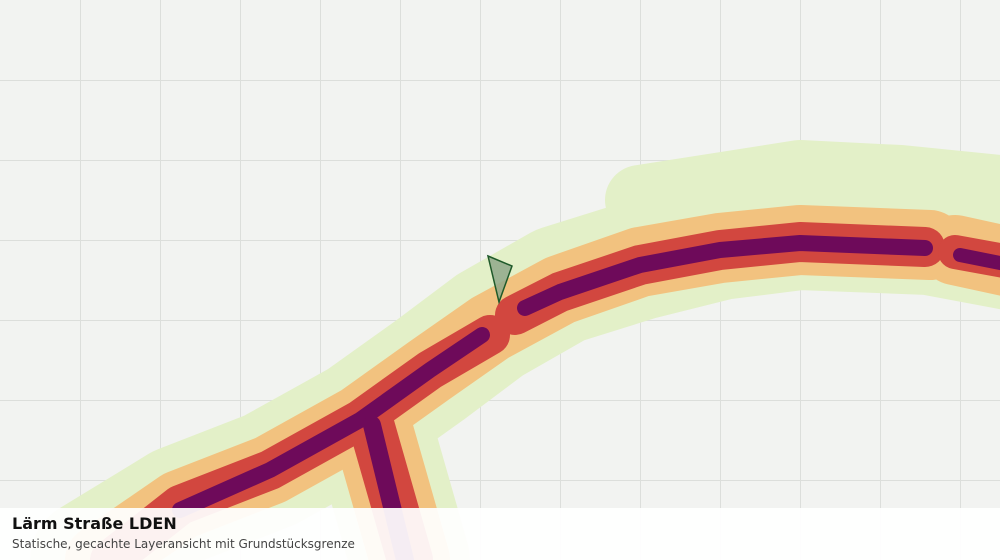 The height and width of the screenshot is (560, 1000). Describe the element at coordinates (802, 187) in the screenshot. I see `noise-band-low` at that location.